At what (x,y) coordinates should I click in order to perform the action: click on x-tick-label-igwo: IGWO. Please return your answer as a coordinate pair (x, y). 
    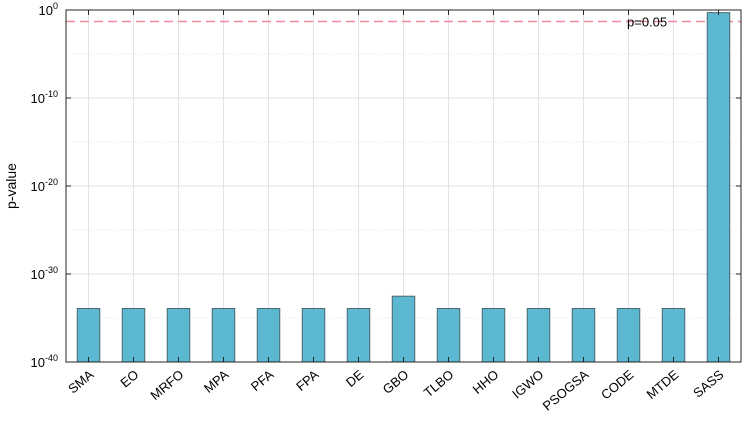
    Looking at the image, I should click on (527, 384).